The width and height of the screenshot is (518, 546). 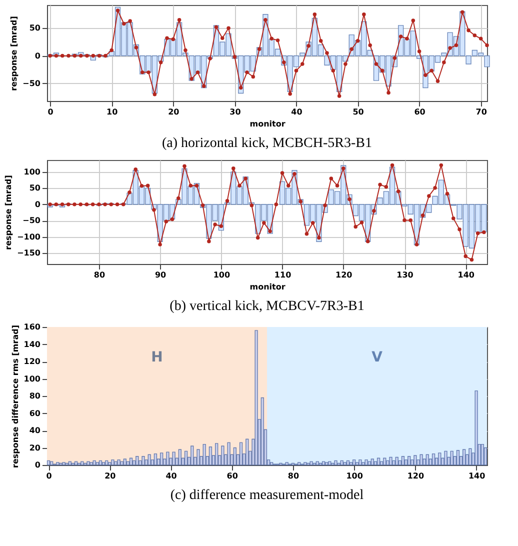 What do you see at coordinates (29, 253) in the screenshot?
I see `y-tick-label: −150` at bounding box center [29, 253].